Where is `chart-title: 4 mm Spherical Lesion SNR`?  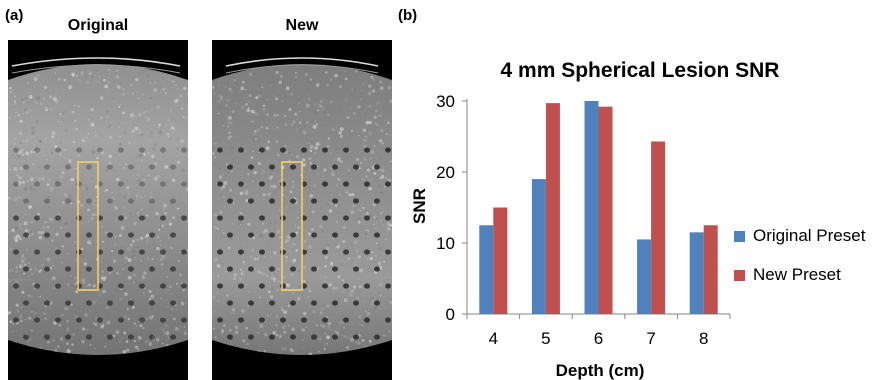
chart-title: 4 mm Spherical Lesion SNR is located at coordinates (640, 70).